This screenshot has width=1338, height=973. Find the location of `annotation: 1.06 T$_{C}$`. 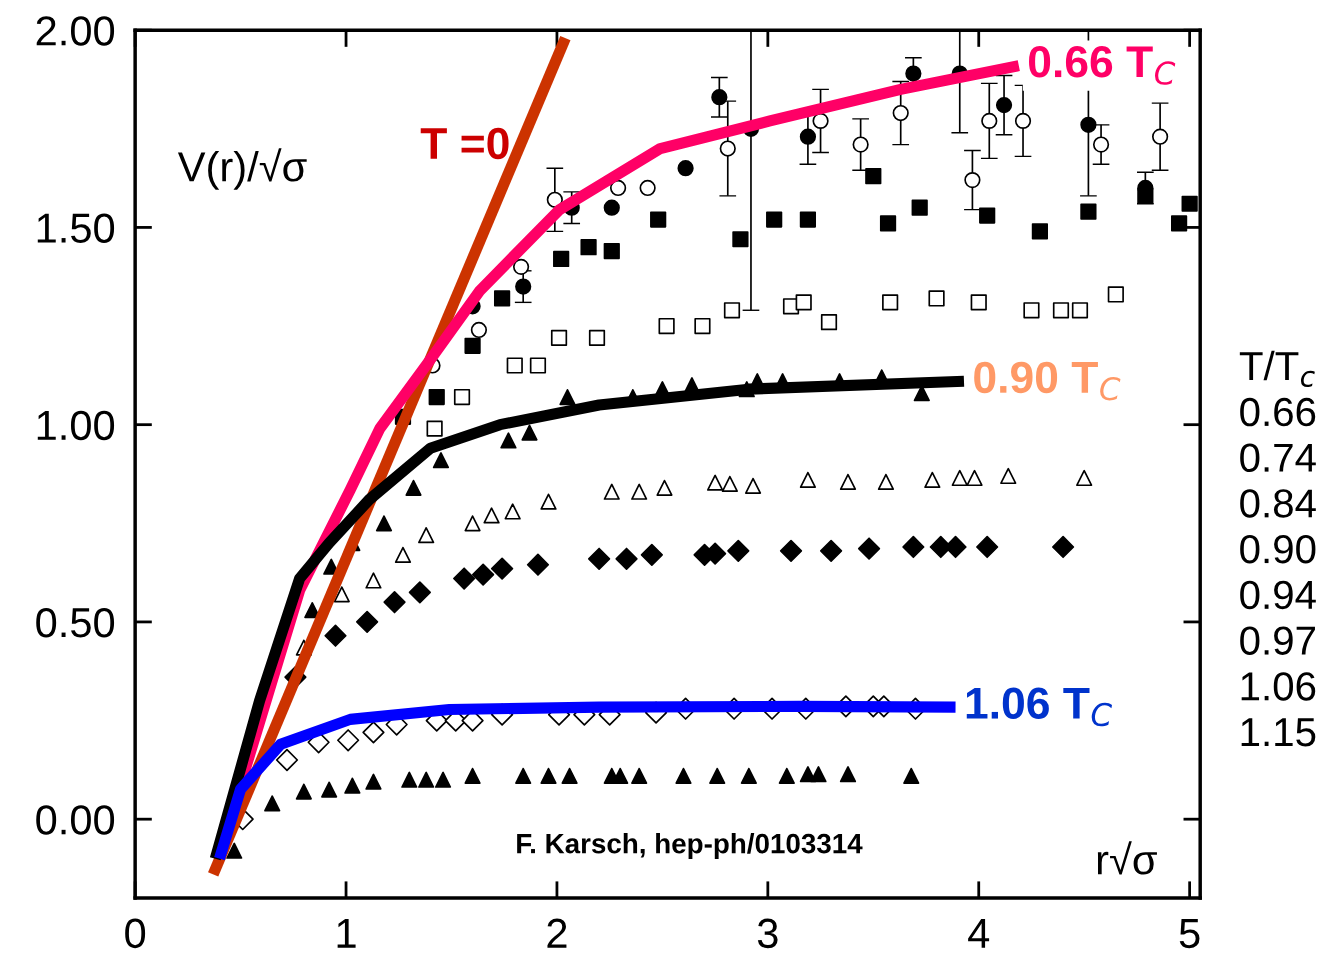

annotation: 1.06 T$_{C}$ is located at coordinates (1039, 707).